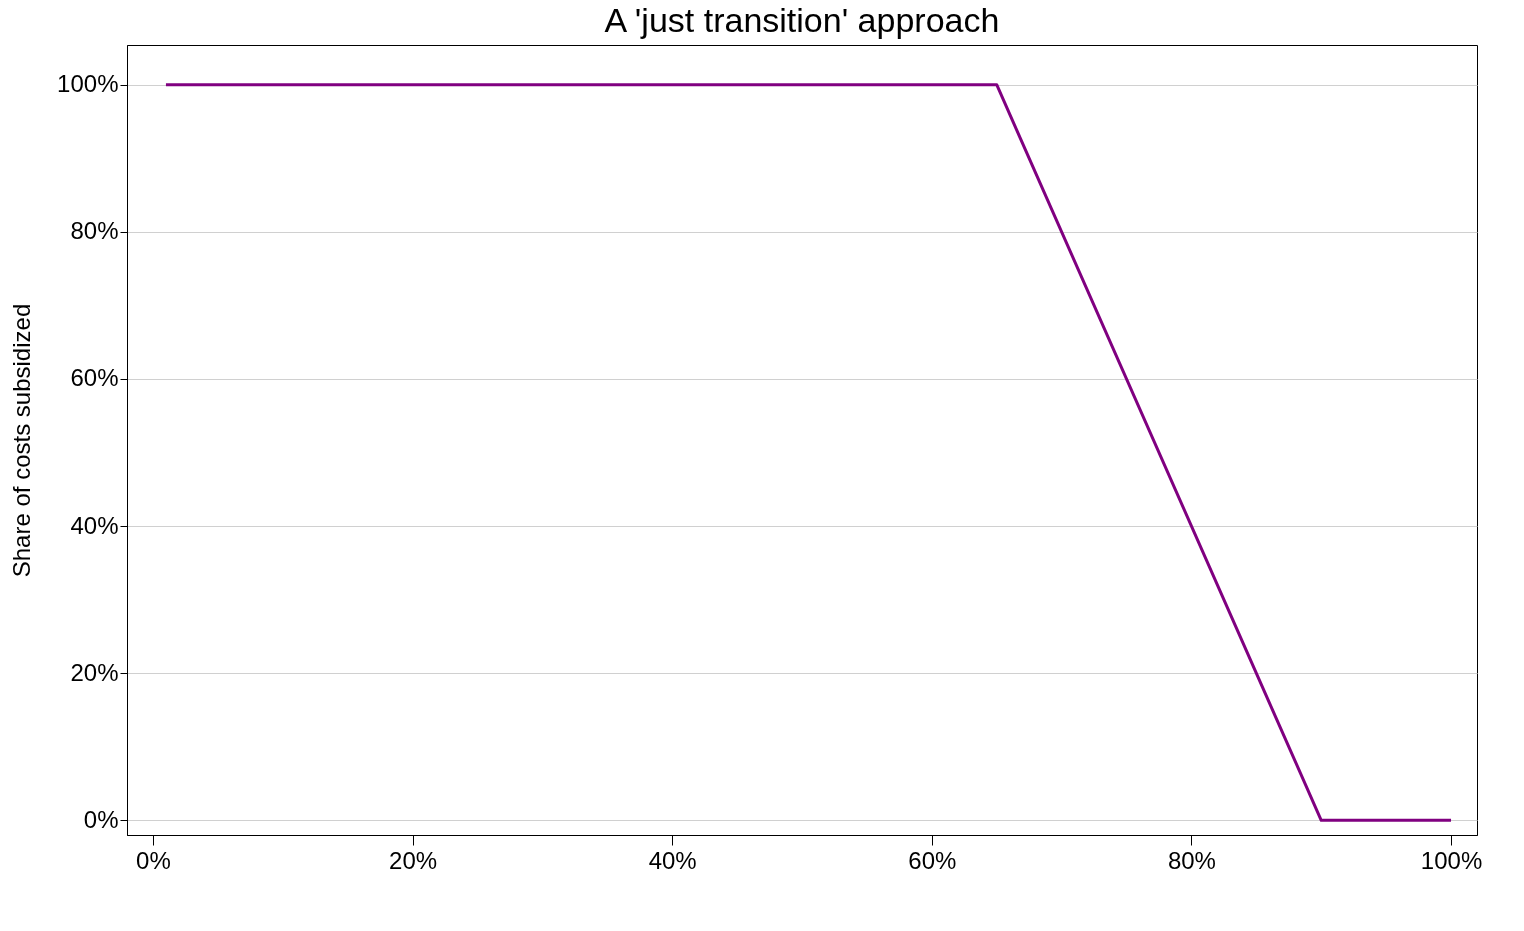  What do you see at coordinates (153, 860) in the screenshot?
I see `x-tick-label: 0%` at bounding box center [153, 860].